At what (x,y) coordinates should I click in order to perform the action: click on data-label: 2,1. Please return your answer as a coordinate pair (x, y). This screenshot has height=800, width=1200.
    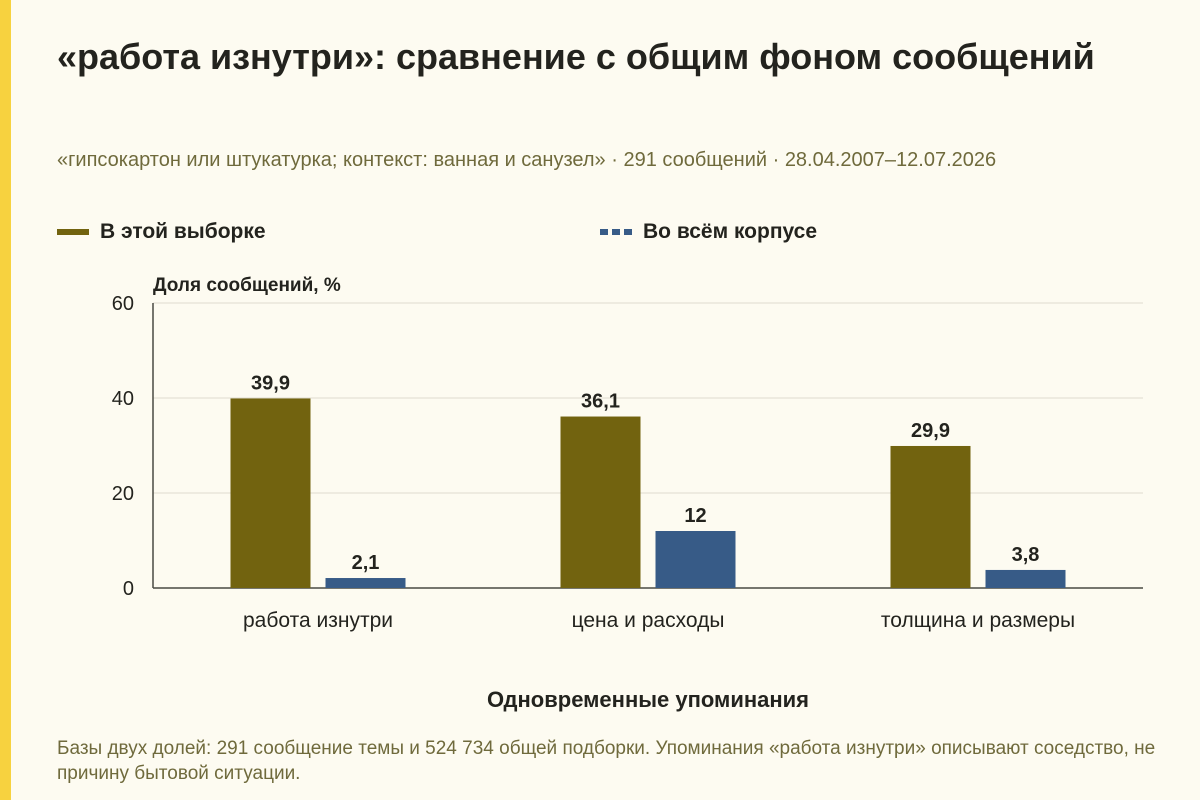
    Looking at the image, I should click on (366, 563).